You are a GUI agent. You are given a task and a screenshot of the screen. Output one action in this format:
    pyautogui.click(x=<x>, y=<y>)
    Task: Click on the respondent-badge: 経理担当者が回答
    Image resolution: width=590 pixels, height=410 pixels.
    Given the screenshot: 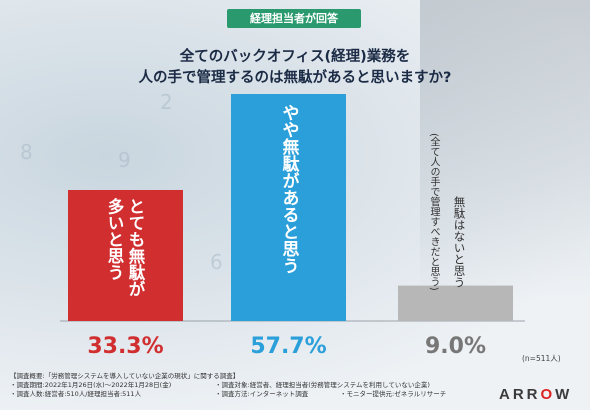 What is the action you would take?
    pyautogui.click(x=294, y=18)
    